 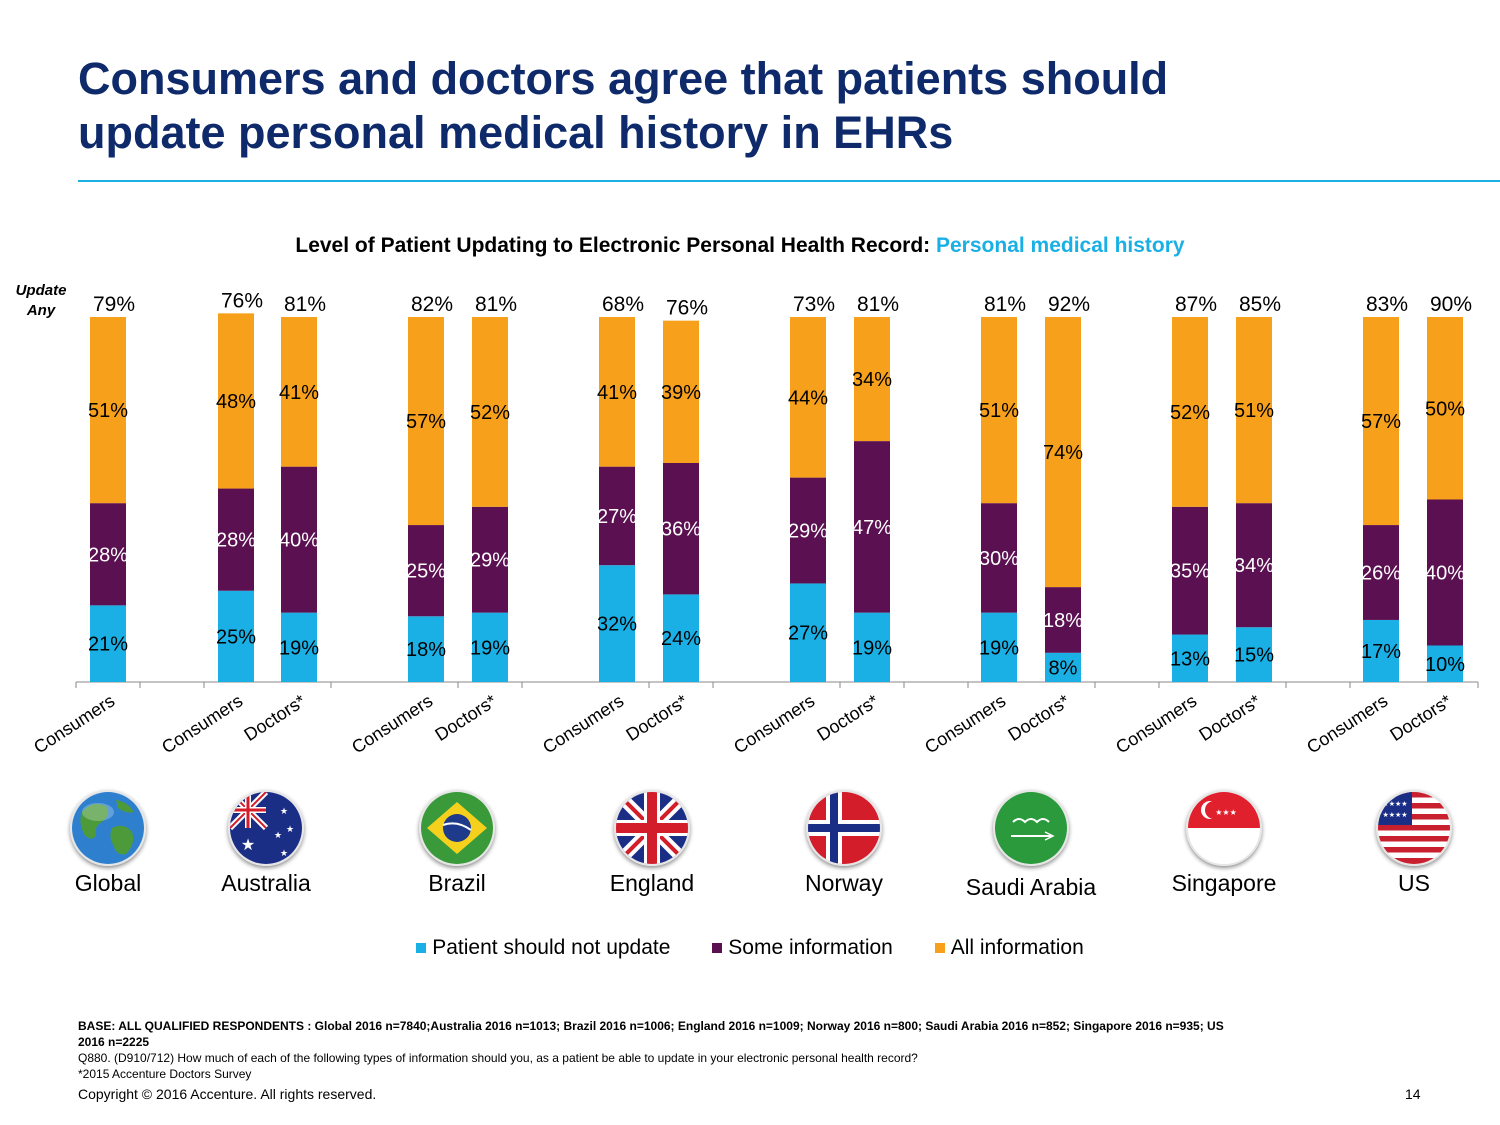 I want to click on update-any-total-label: 73%, so click(x=814, y=304).